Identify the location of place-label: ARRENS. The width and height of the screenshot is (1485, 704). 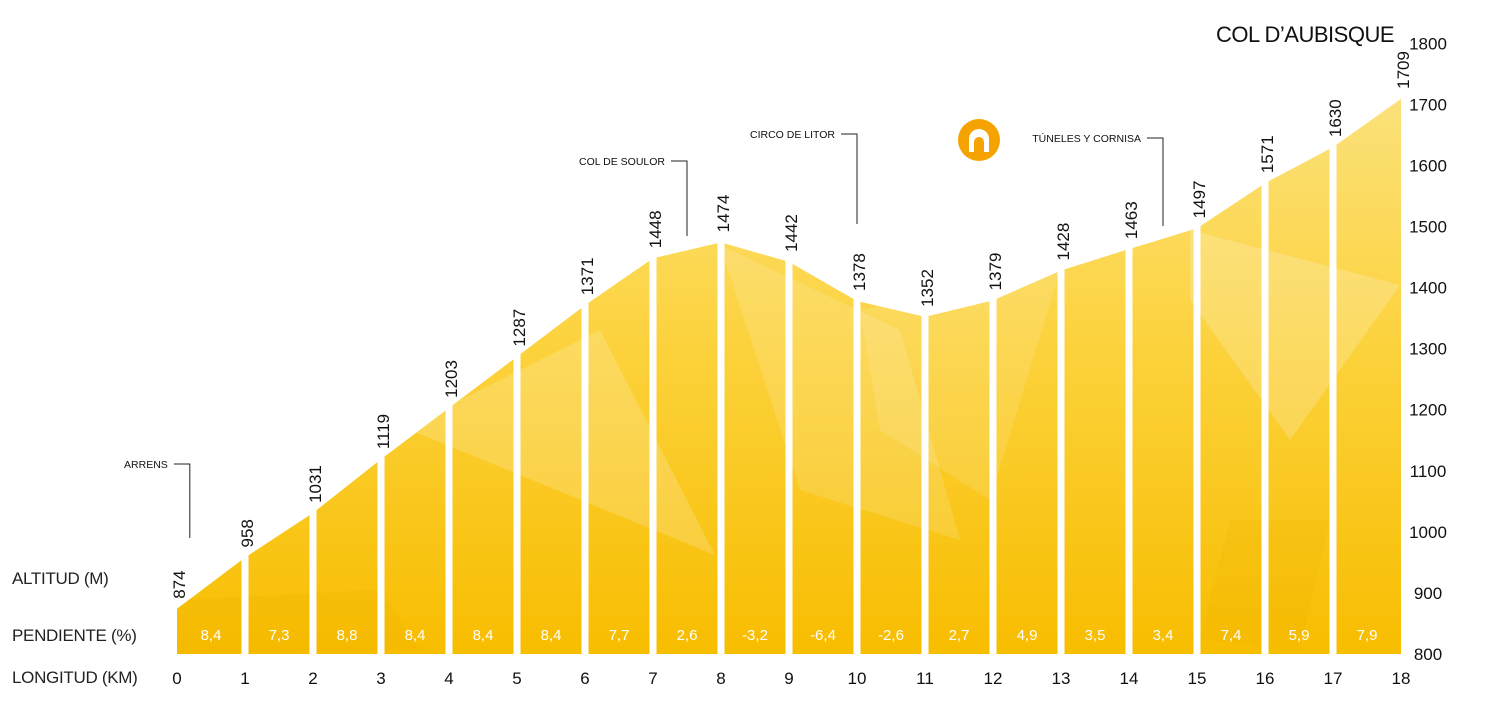
(146, 465).